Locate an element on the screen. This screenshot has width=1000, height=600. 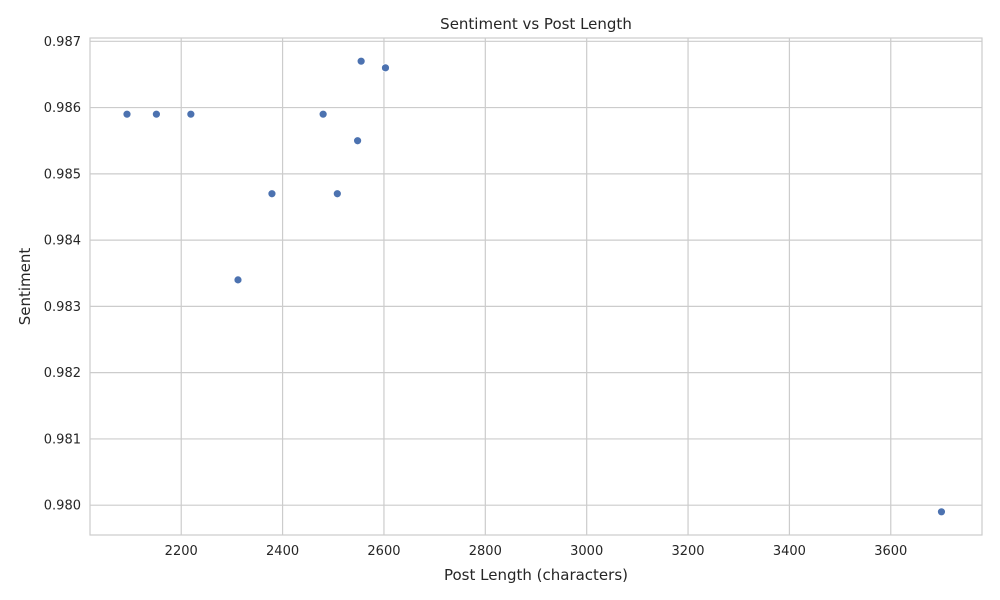
y-tick-label: 0.987 is located at coordinates (62, 42).